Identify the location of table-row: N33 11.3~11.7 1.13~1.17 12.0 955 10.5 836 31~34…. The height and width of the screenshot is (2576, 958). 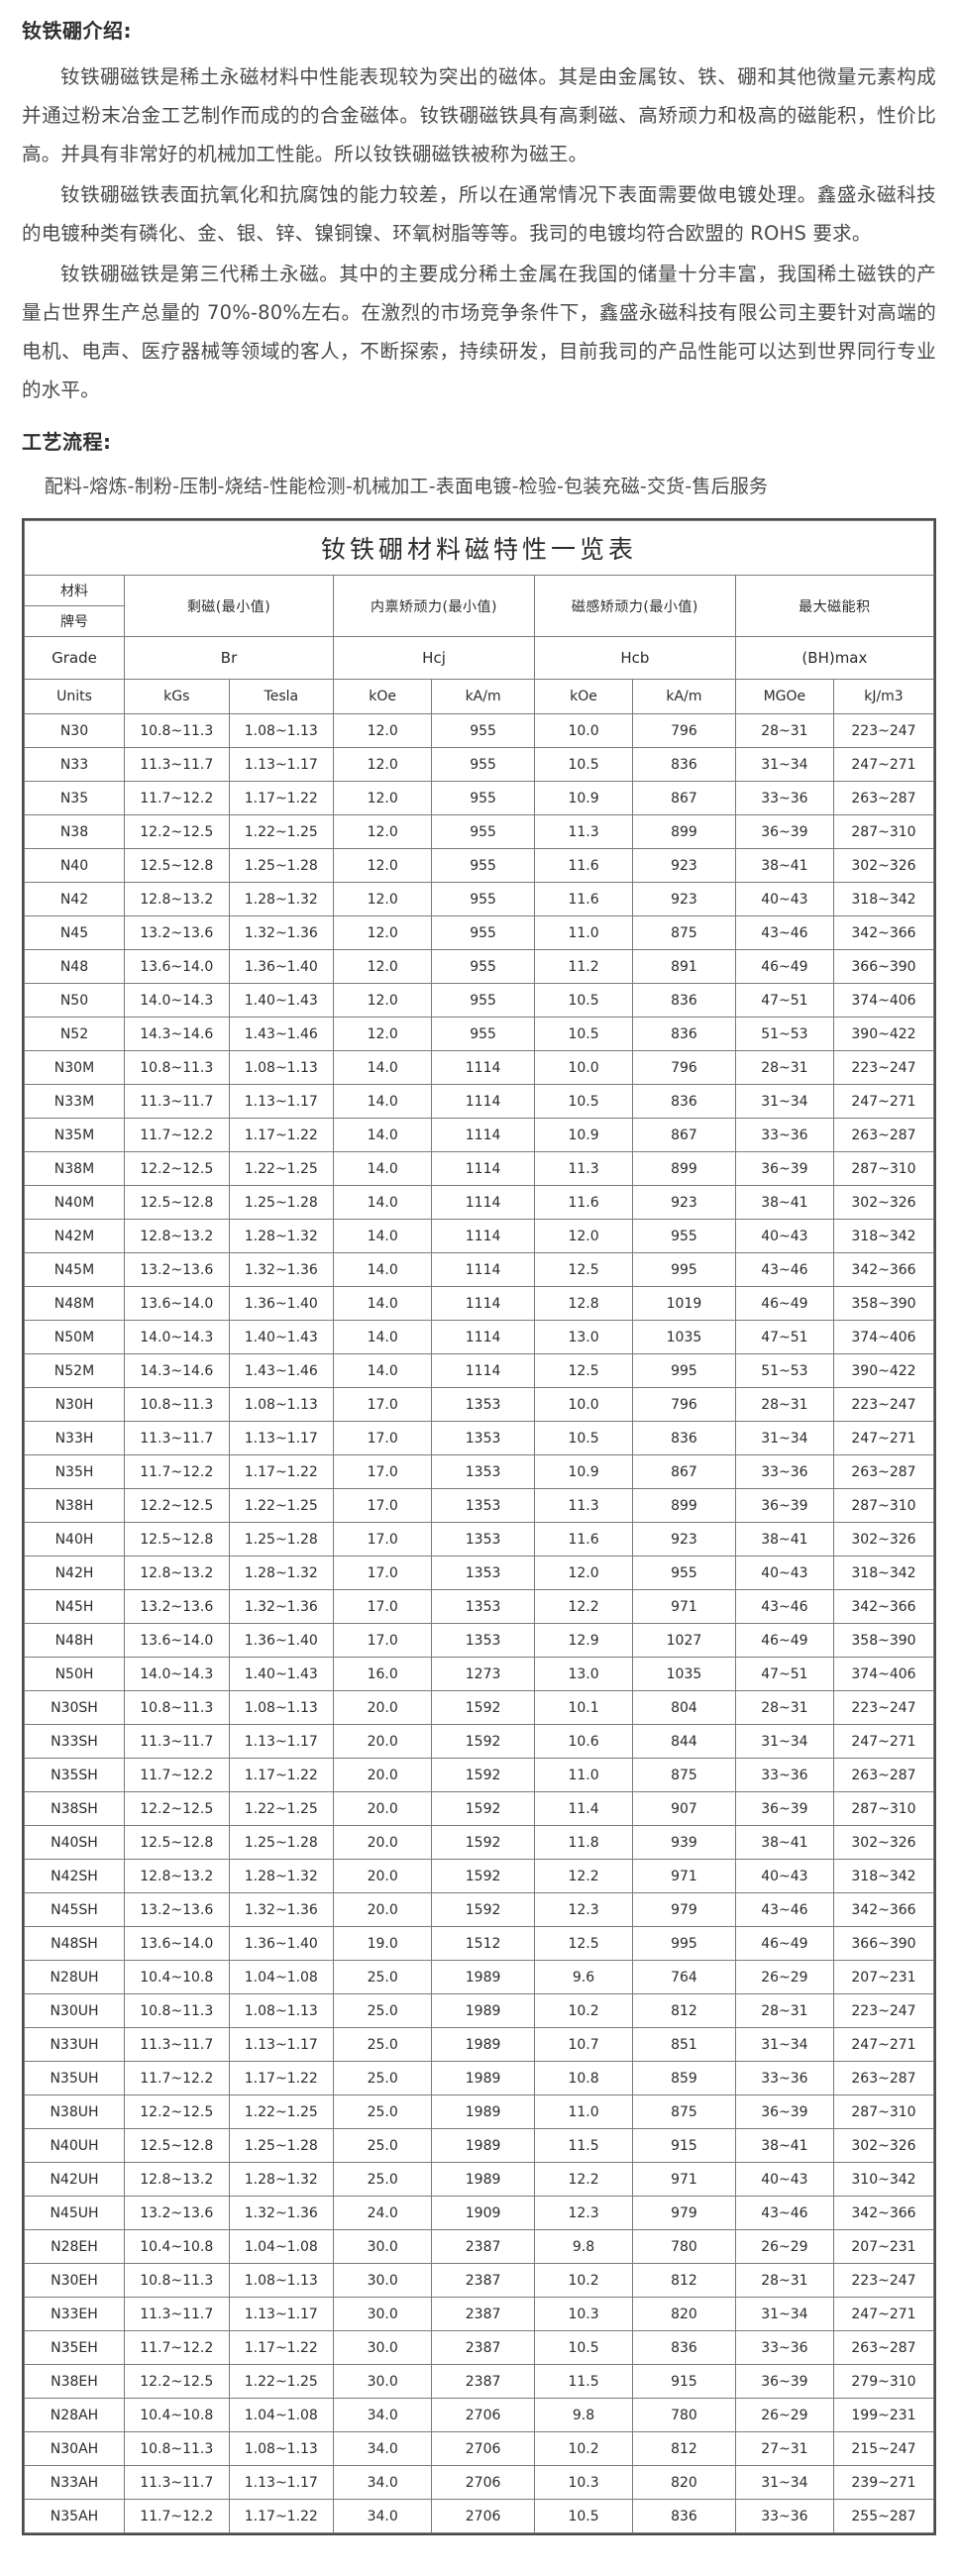
(479, 764).